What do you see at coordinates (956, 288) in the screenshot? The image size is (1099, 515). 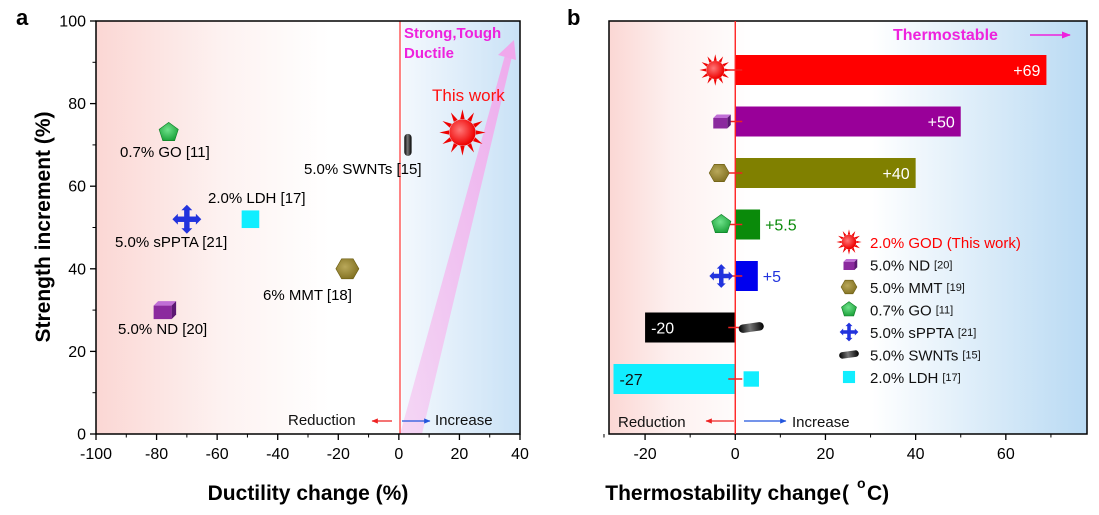 I see `legend-ref: [19]` at bounding box center [956, 288].